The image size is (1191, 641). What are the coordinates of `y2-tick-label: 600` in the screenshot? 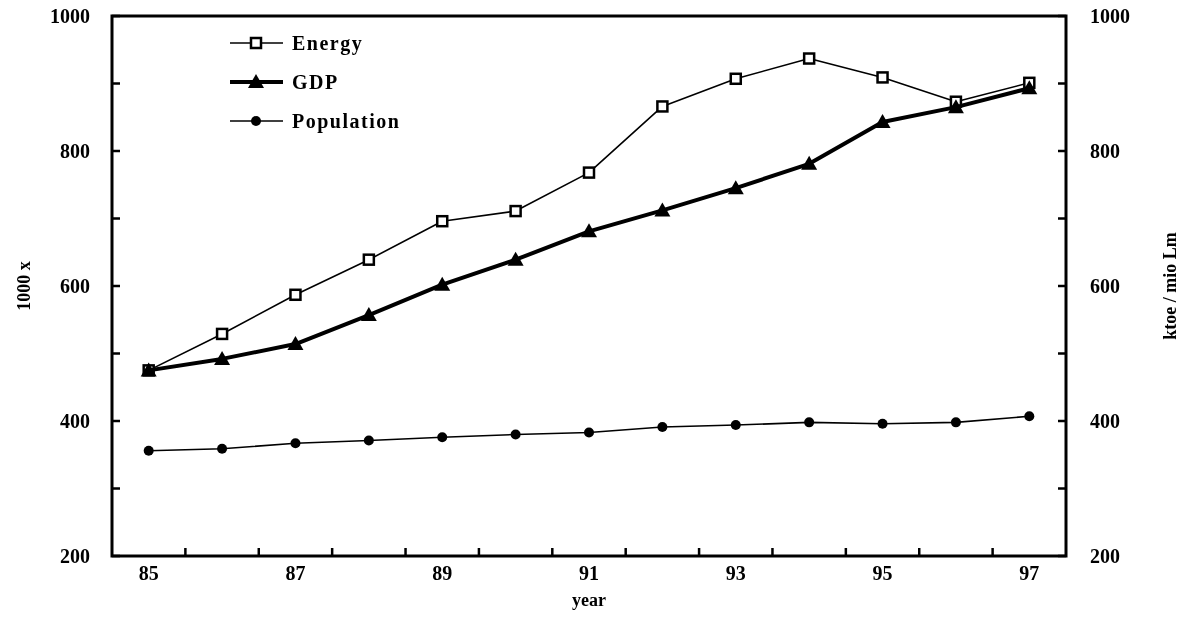 It's located at (1105, 286).